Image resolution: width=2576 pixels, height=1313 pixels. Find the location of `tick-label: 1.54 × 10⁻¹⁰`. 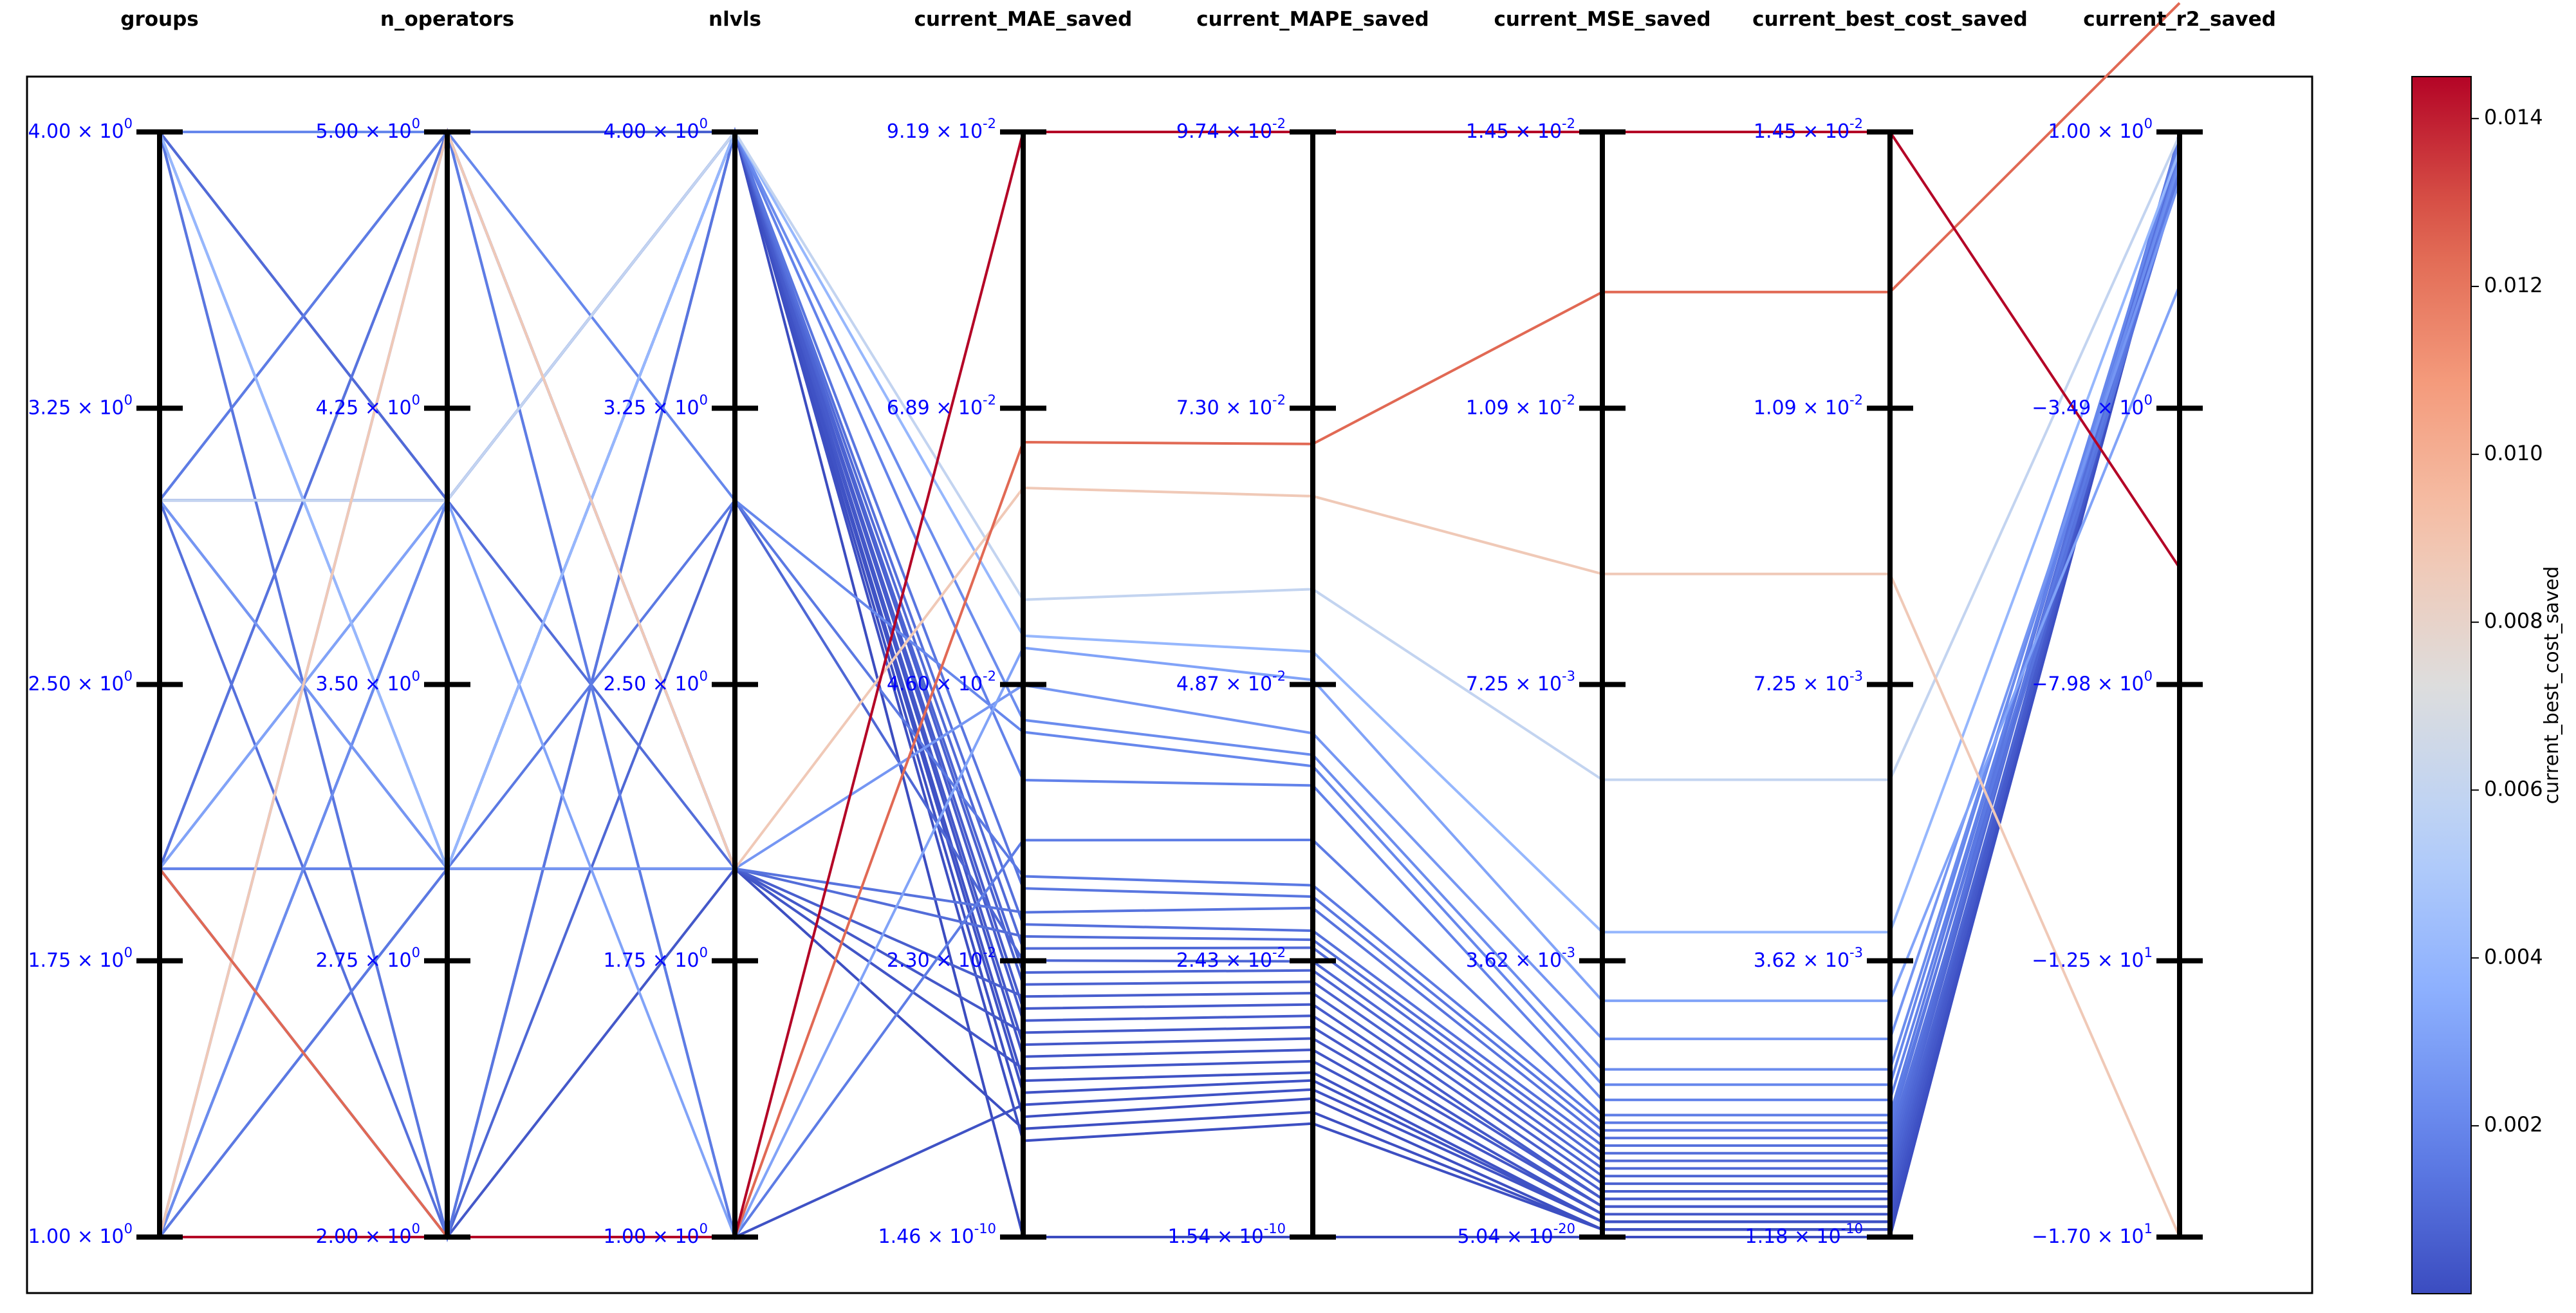

tick-label: 1.54 × 10⁻¹⁰ is located at coordinates (1227, 1235).